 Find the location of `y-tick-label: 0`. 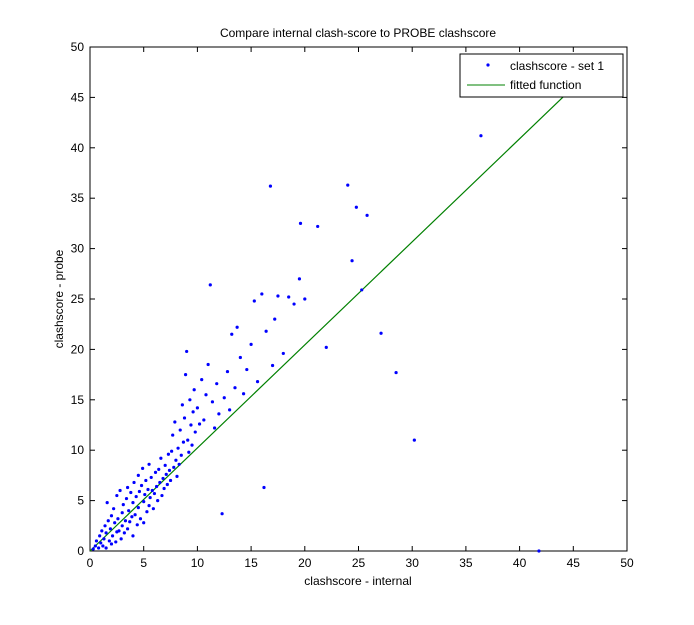

y-tick-label: 0 is located at coordinates (80, 551).